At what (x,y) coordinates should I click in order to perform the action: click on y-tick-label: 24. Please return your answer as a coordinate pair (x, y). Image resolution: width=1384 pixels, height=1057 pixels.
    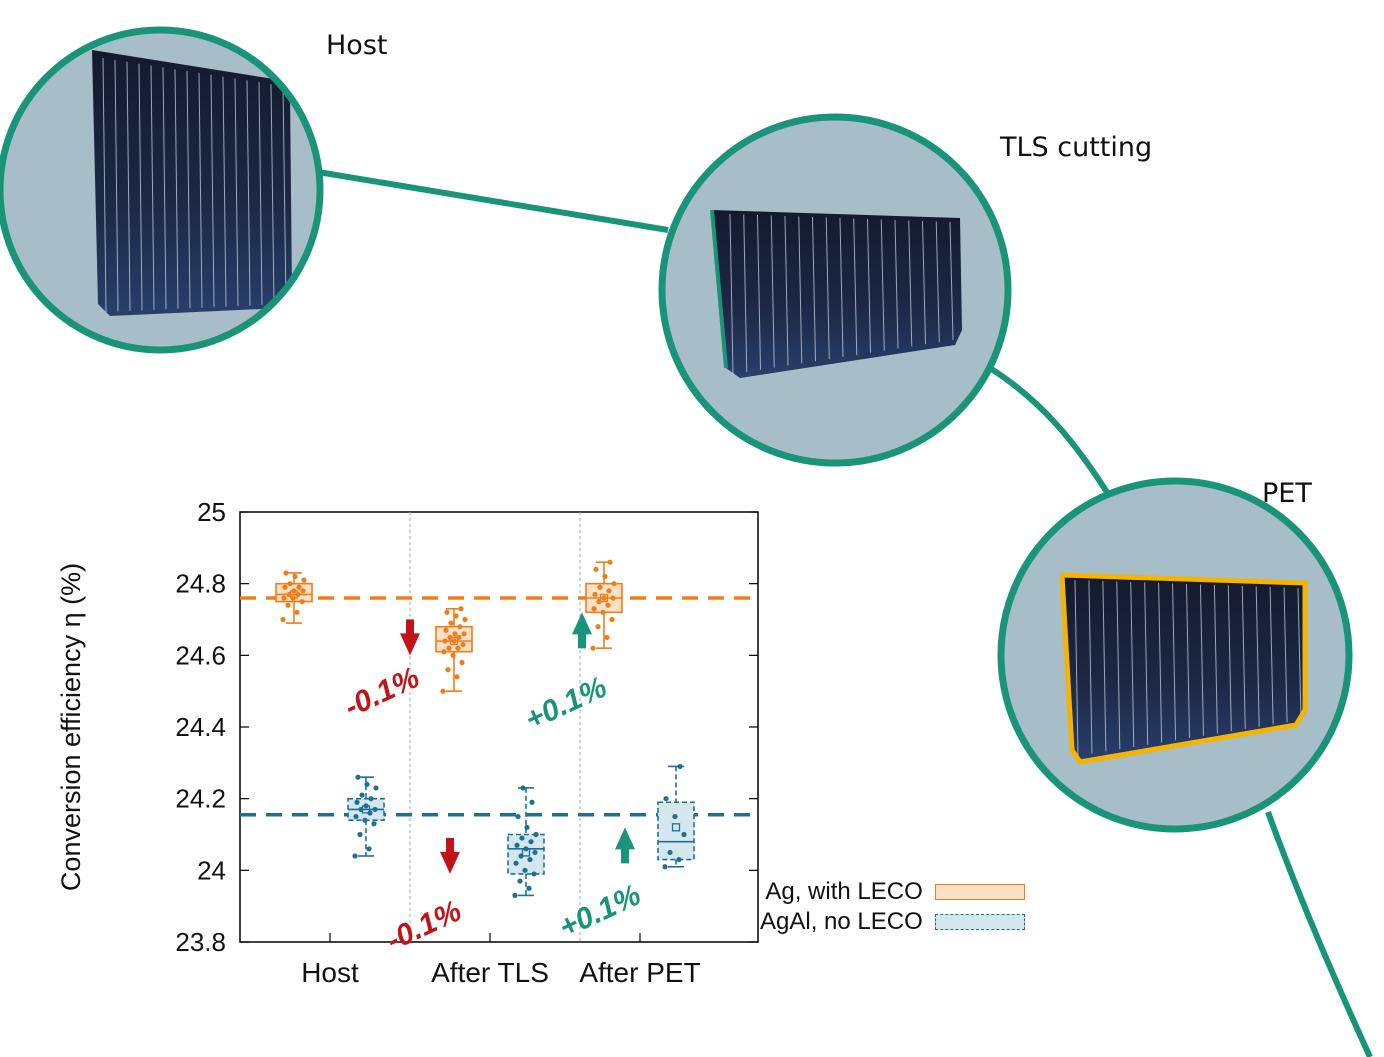
    Looking at the image, I should click on (211, 870).